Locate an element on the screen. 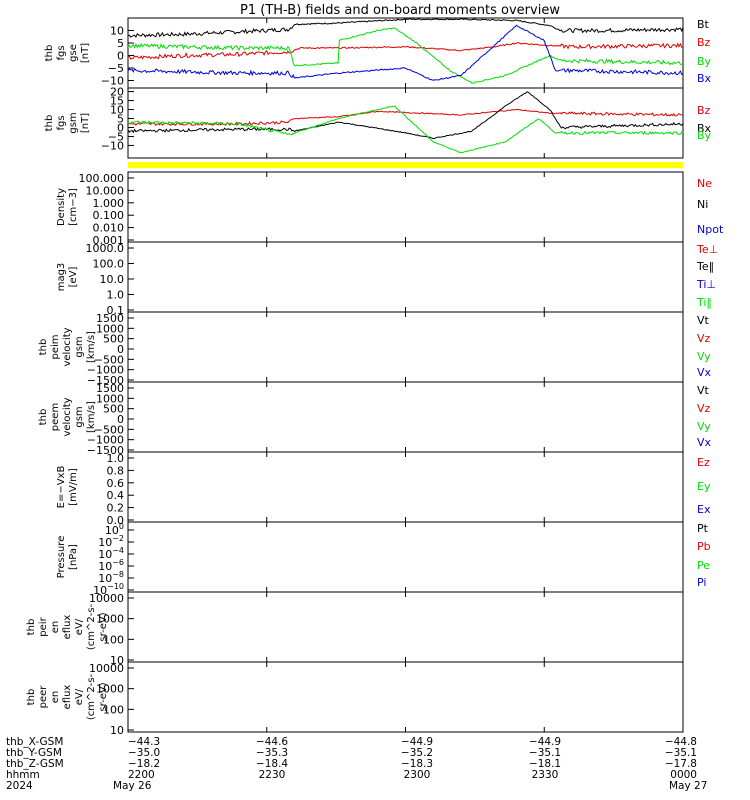 The height and width of the screenshot is (800, 750). y-axis-label: Pressure is located at coordinates (61, 557).